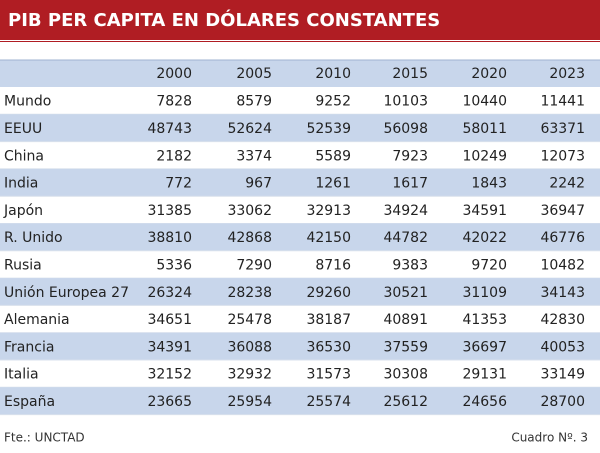 Image resolution: width=600 pixels, height=453 pixels. Describe the element at coordinates (249, 238) in the screenshot. I see `cell-value: 42868` at that location.